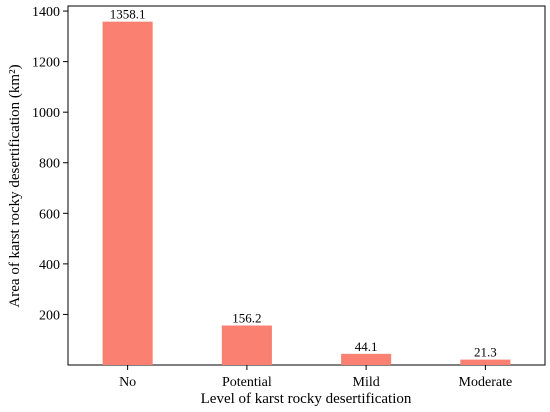  What do you see at coordinates (366, 359) in the screenshot?
I see `bar-mild` at bounding box center [366, 359].